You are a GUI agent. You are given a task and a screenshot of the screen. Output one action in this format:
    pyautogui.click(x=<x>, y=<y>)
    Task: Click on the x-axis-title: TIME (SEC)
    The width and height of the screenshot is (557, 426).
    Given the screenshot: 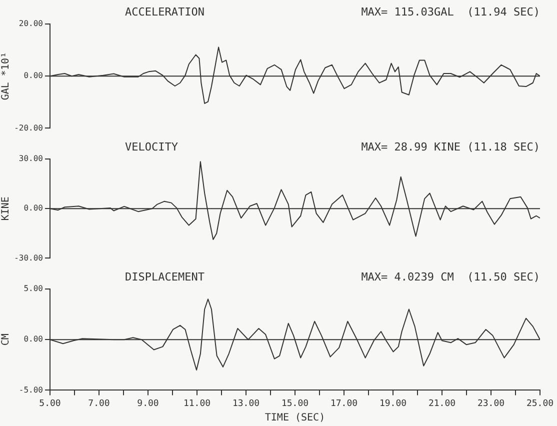 What is the action you would take?
    pyautogui.click(x=295, y=418)
    